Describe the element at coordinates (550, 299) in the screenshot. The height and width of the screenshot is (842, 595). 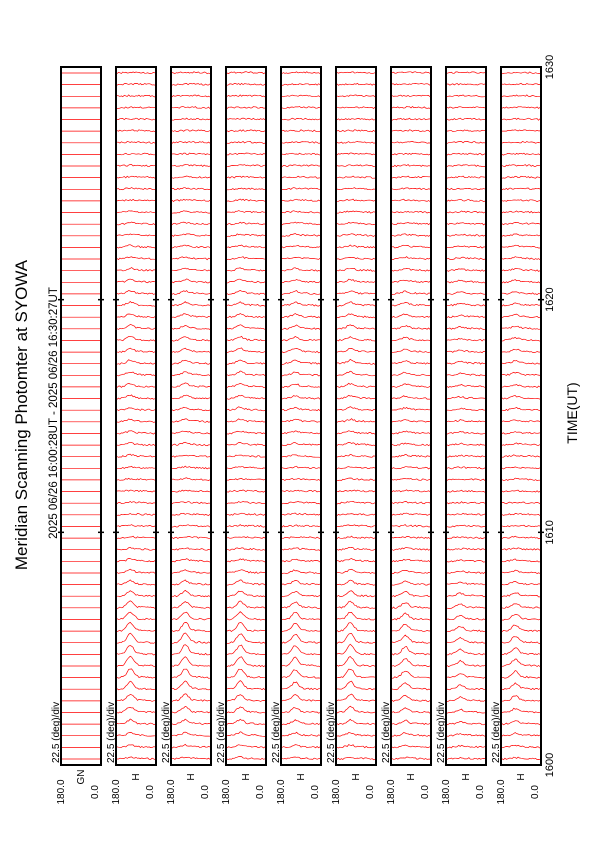
I see `x-tick-label: 1620` at that location.